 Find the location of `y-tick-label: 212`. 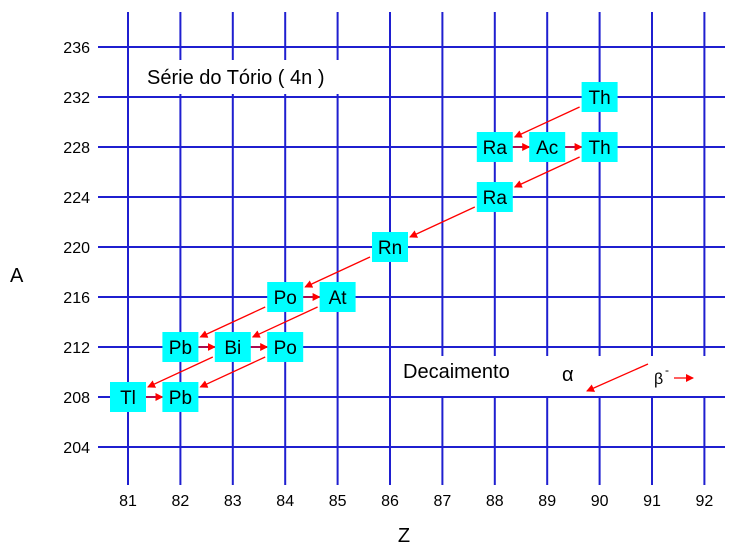

y-tick-label: 212 is located at coordinates (76, 348).